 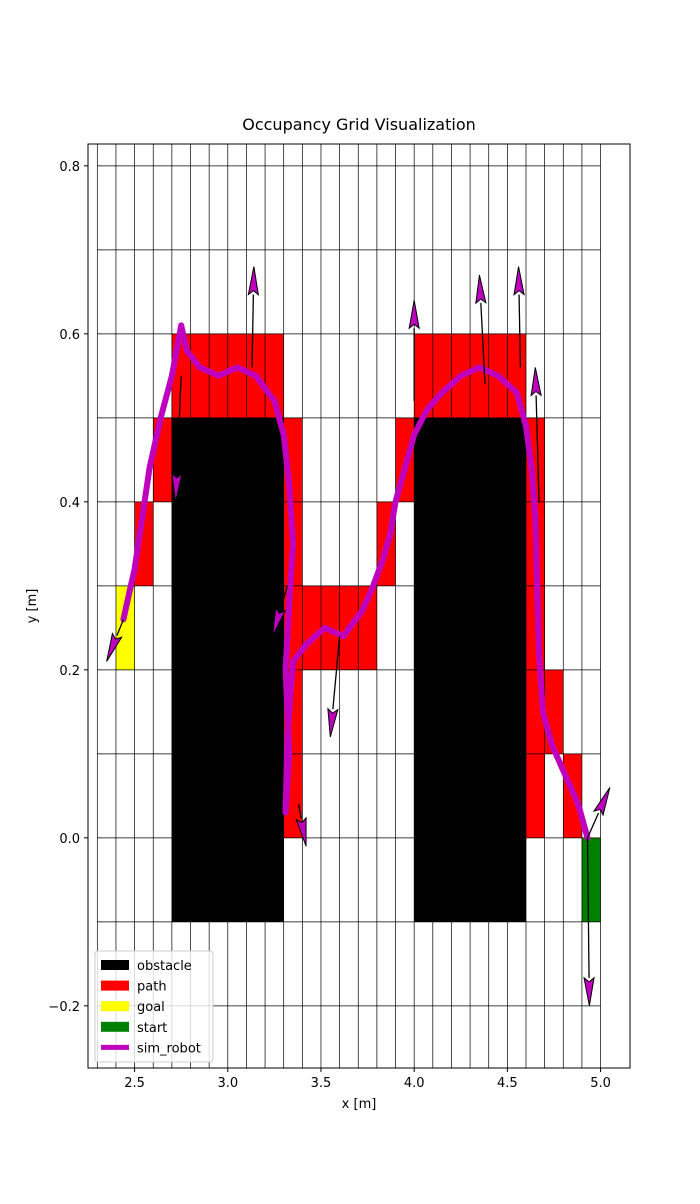 I want to click on y-tick-label: 0.8, so click(x=69, y=167).